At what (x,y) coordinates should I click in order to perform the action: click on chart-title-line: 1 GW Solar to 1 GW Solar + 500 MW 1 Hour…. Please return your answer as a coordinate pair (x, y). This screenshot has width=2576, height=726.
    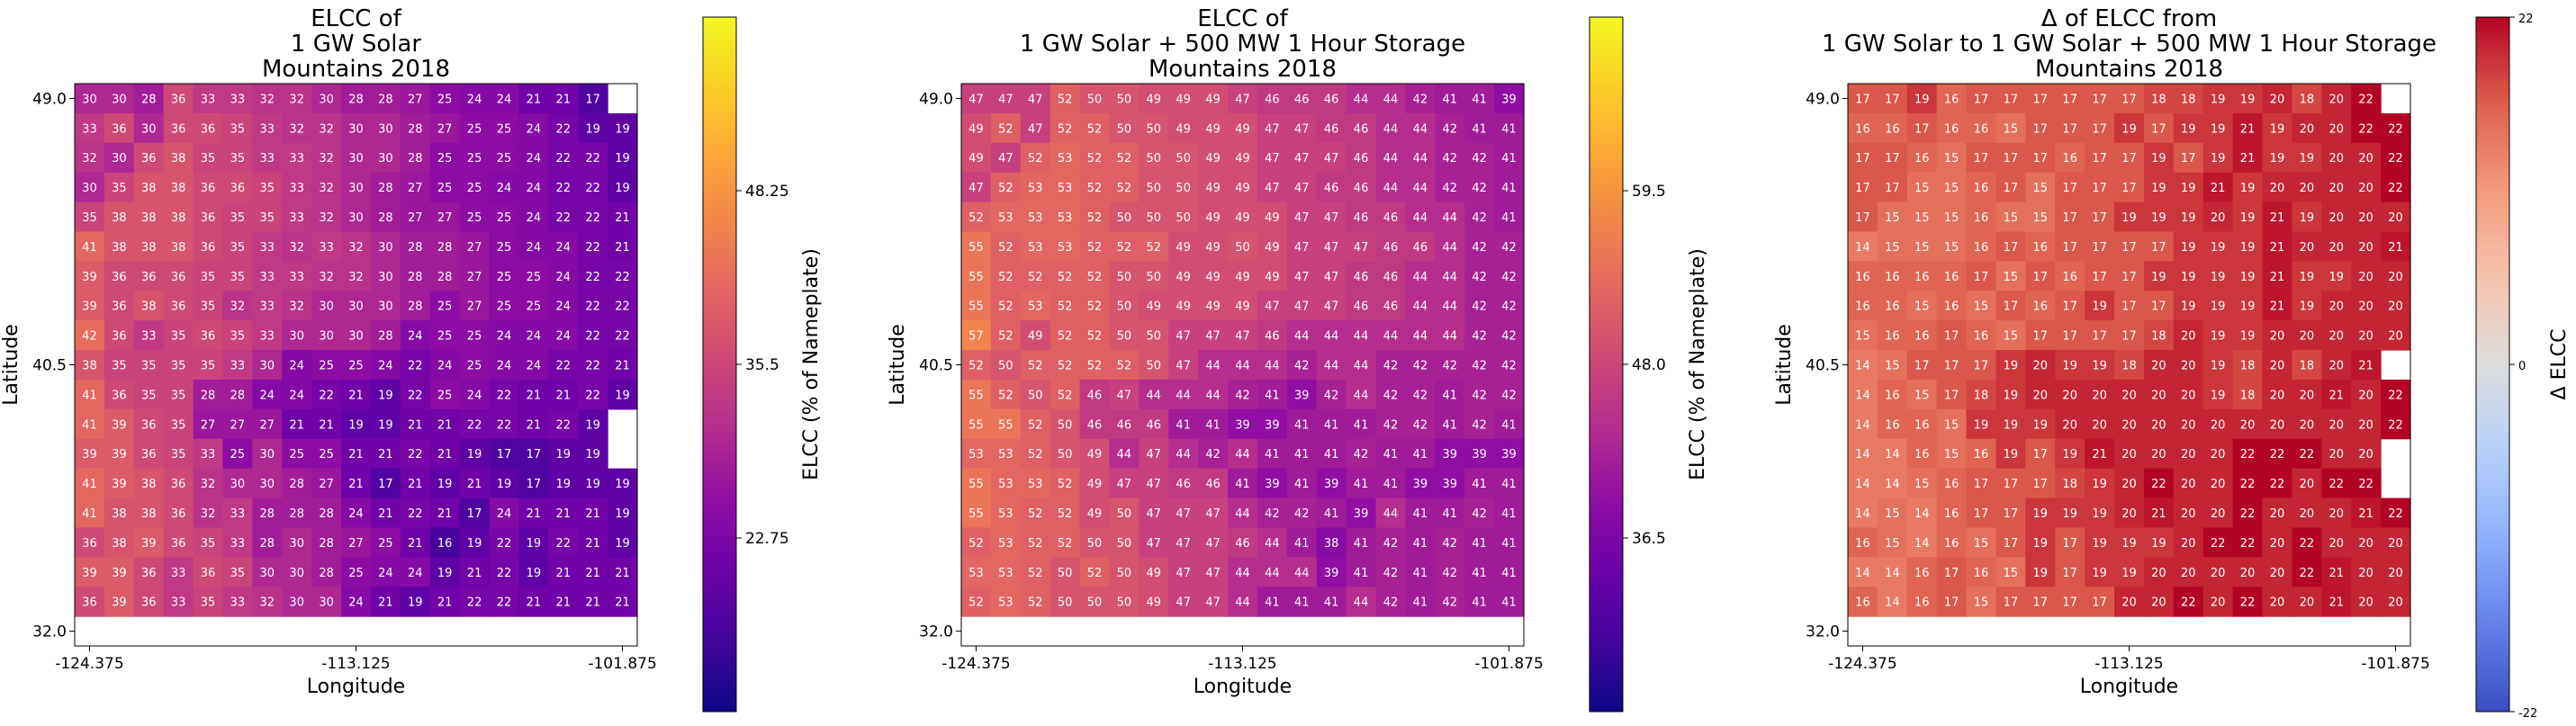
    Looking at the image, I should click on (2129, 44).